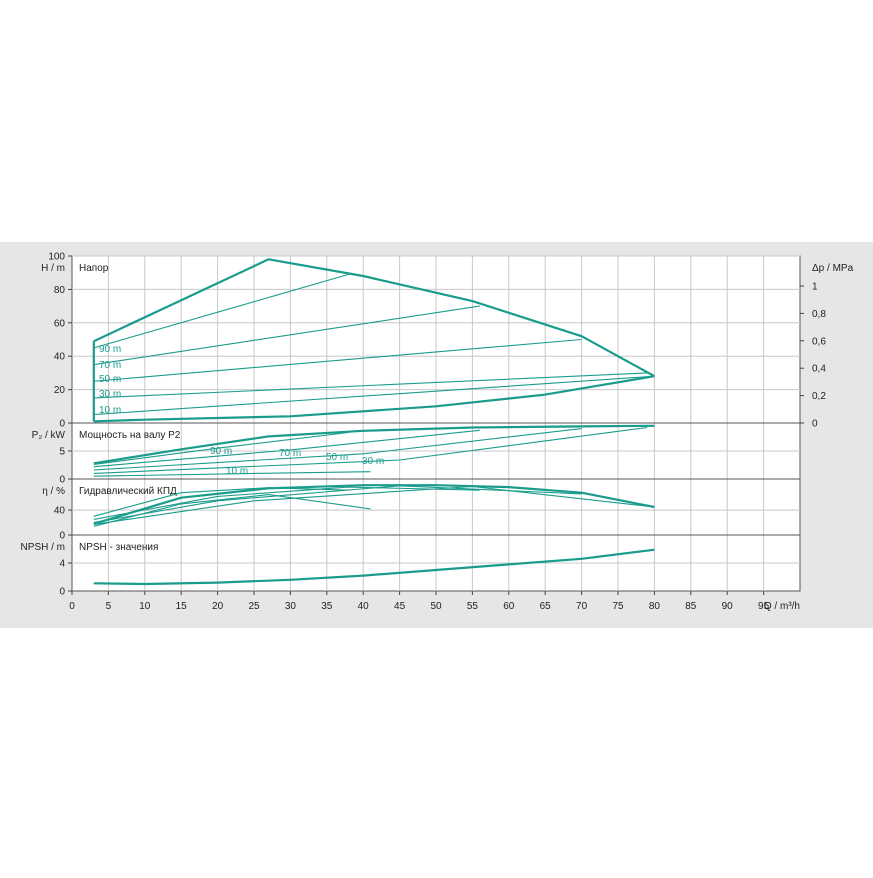  What do you see at coordinates (62, 564) in the screenshot?
I see `y-tick-label: 4` at bounding box center [62, 564].